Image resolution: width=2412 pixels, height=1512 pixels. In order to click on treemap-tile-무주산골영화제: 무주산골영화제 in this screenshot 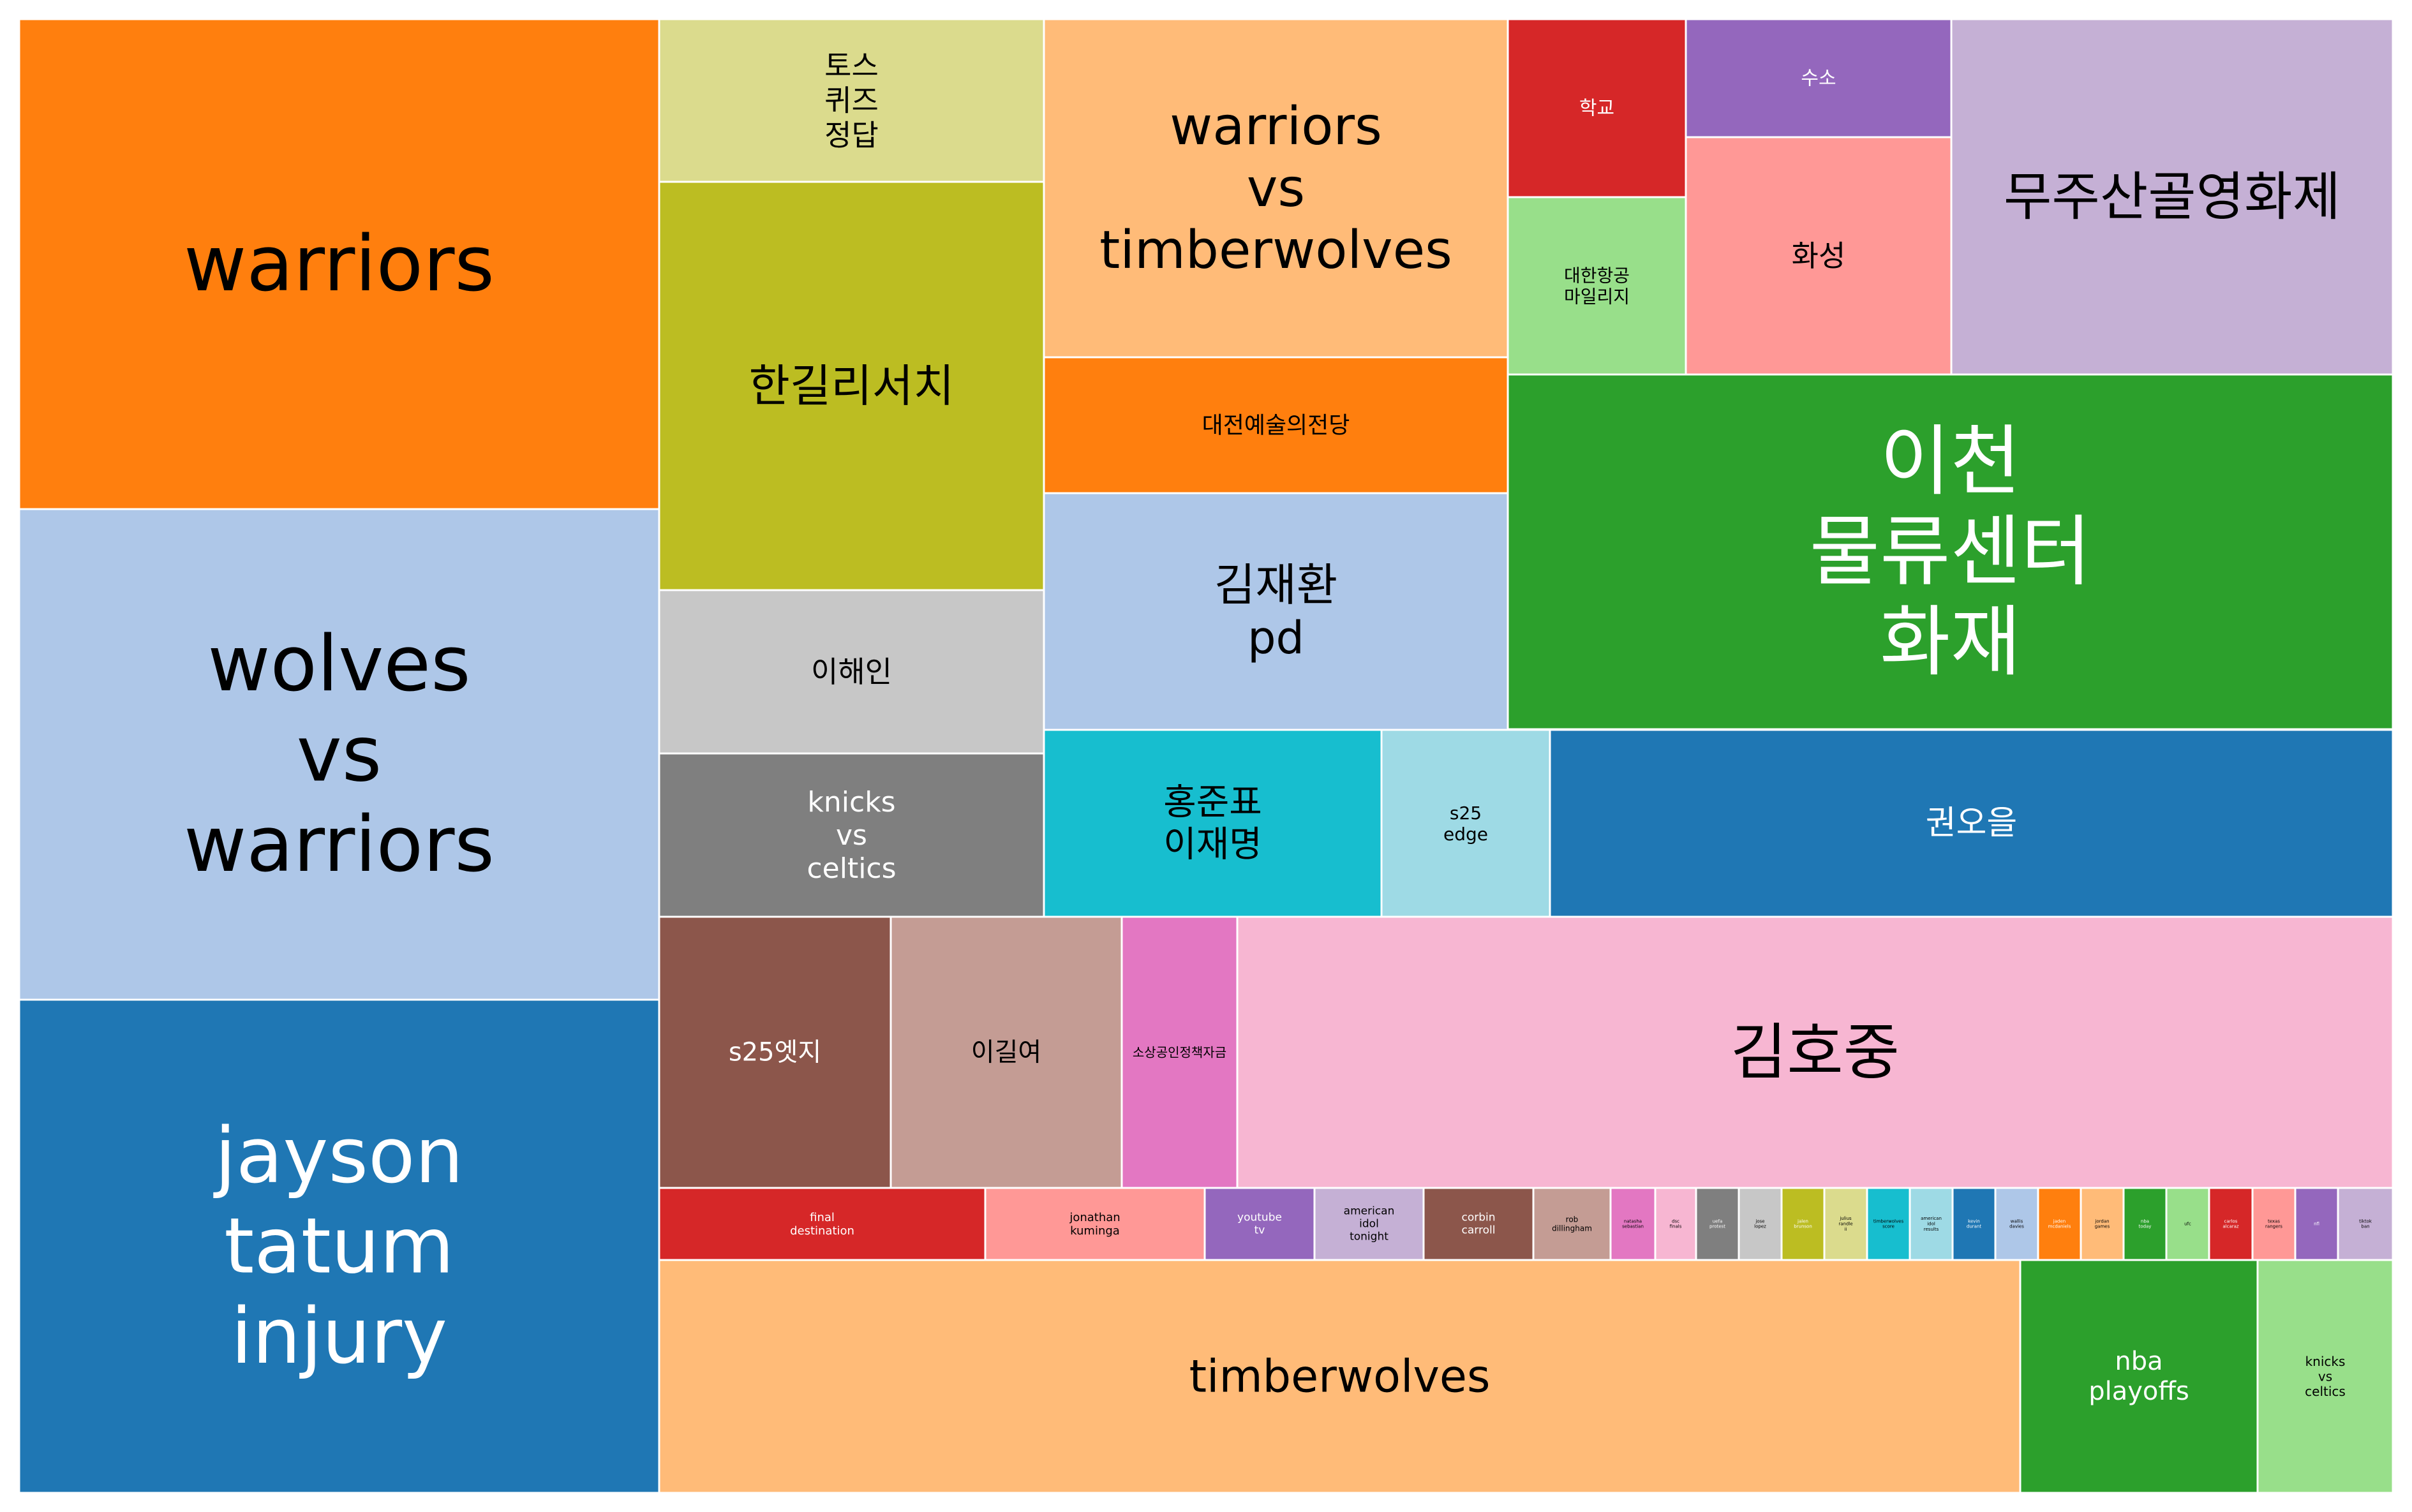, I will do `click(2172, 197)`.